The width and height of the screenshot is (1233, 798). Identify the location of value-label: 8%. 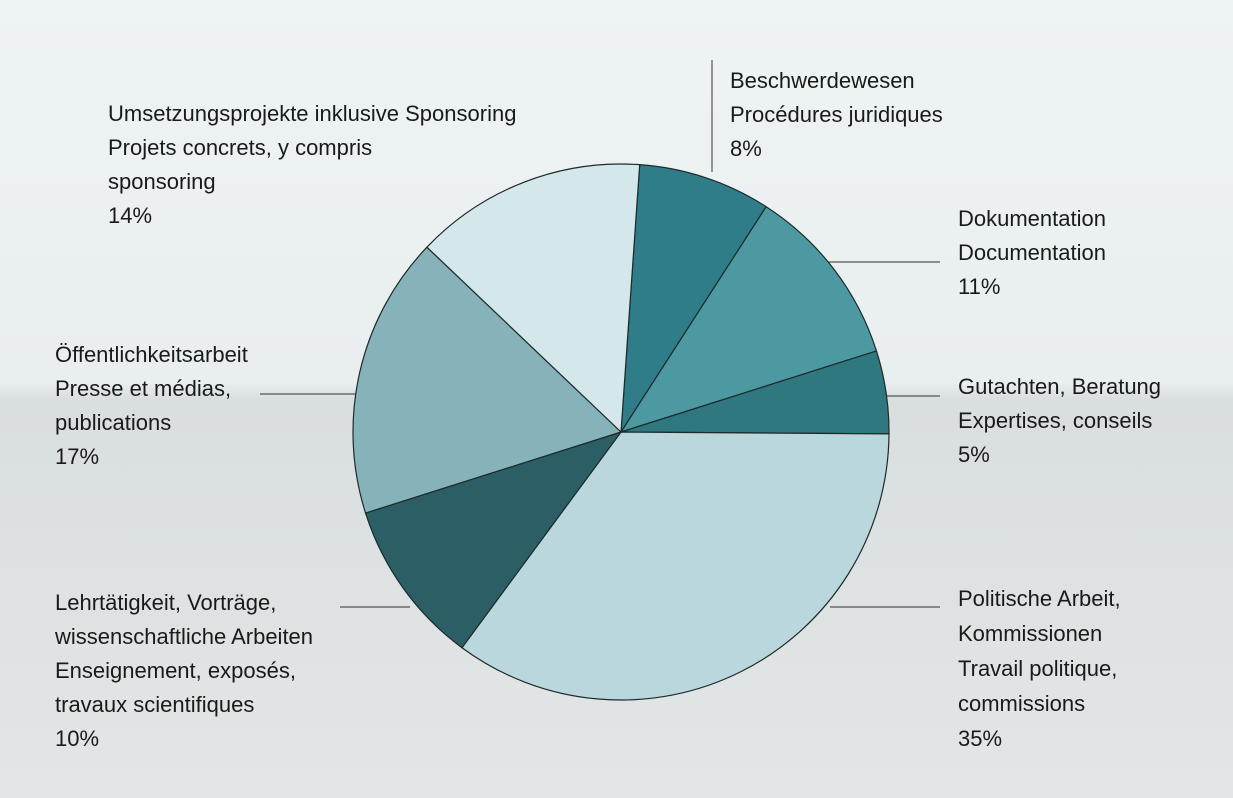
(746, 148).